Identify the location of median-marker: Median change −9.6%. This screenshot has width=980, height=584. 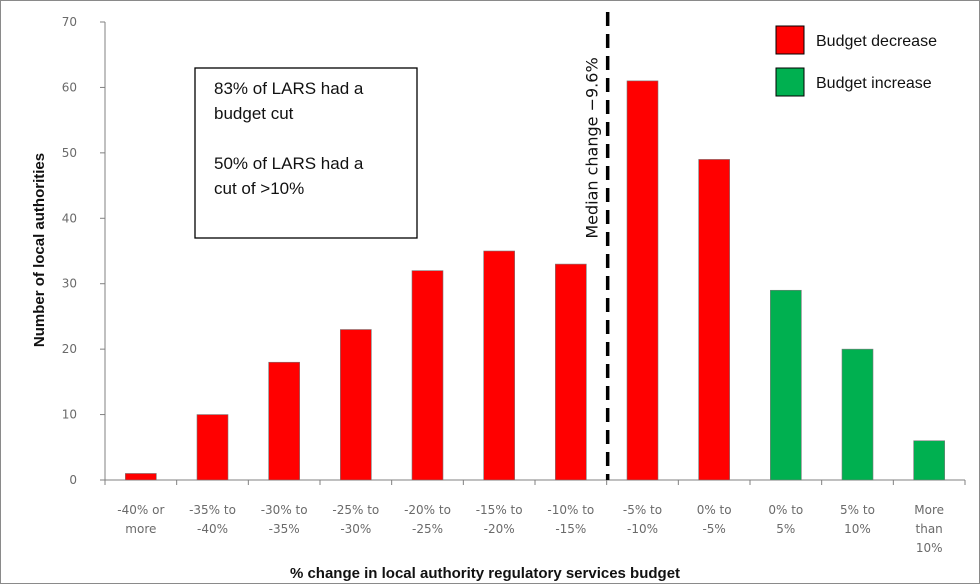
(596, 246).